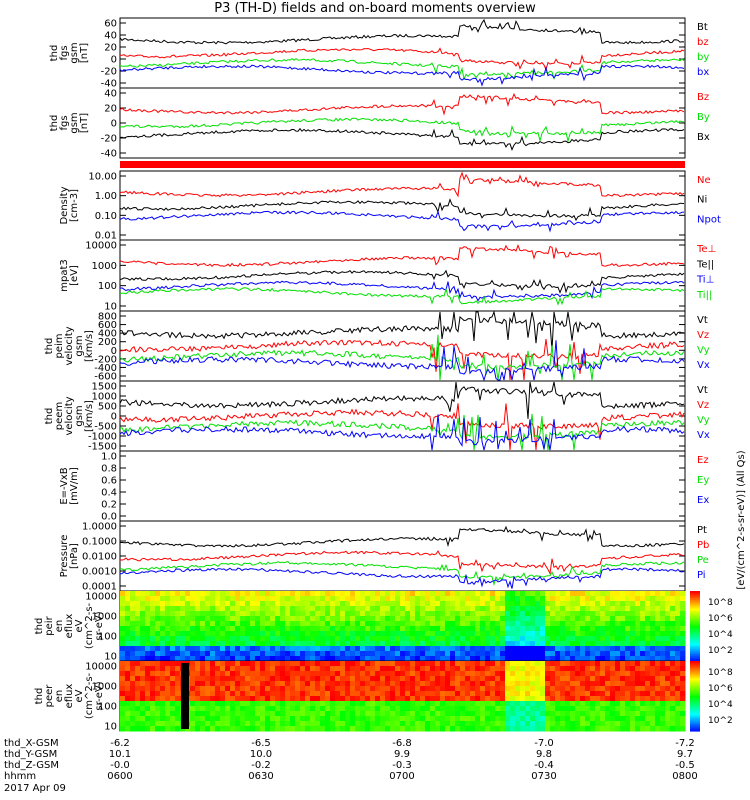 The width and height of the screenshot is (750, 800). Describe the element at coordinates (720, 721) in the screenshot. I see `colorbar-tick: 10^2` at that location.